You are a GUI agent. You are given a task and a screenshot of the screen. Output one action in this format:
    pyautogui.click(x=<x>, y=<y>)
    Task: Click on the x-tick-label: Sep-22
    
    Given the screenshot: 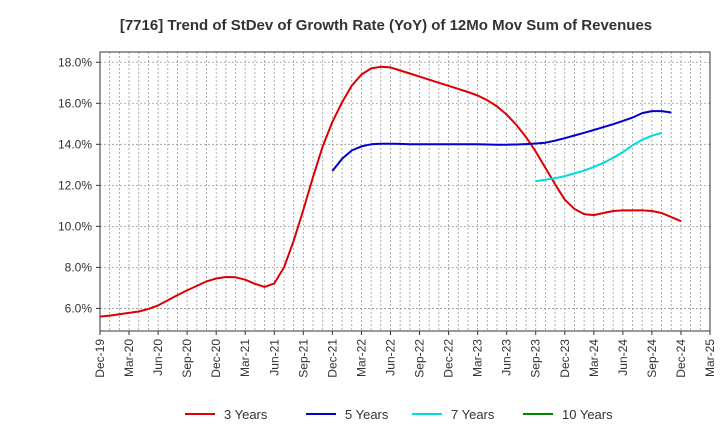 What is the action you would take?
    pyautogui.click(x=420, y=358)
    